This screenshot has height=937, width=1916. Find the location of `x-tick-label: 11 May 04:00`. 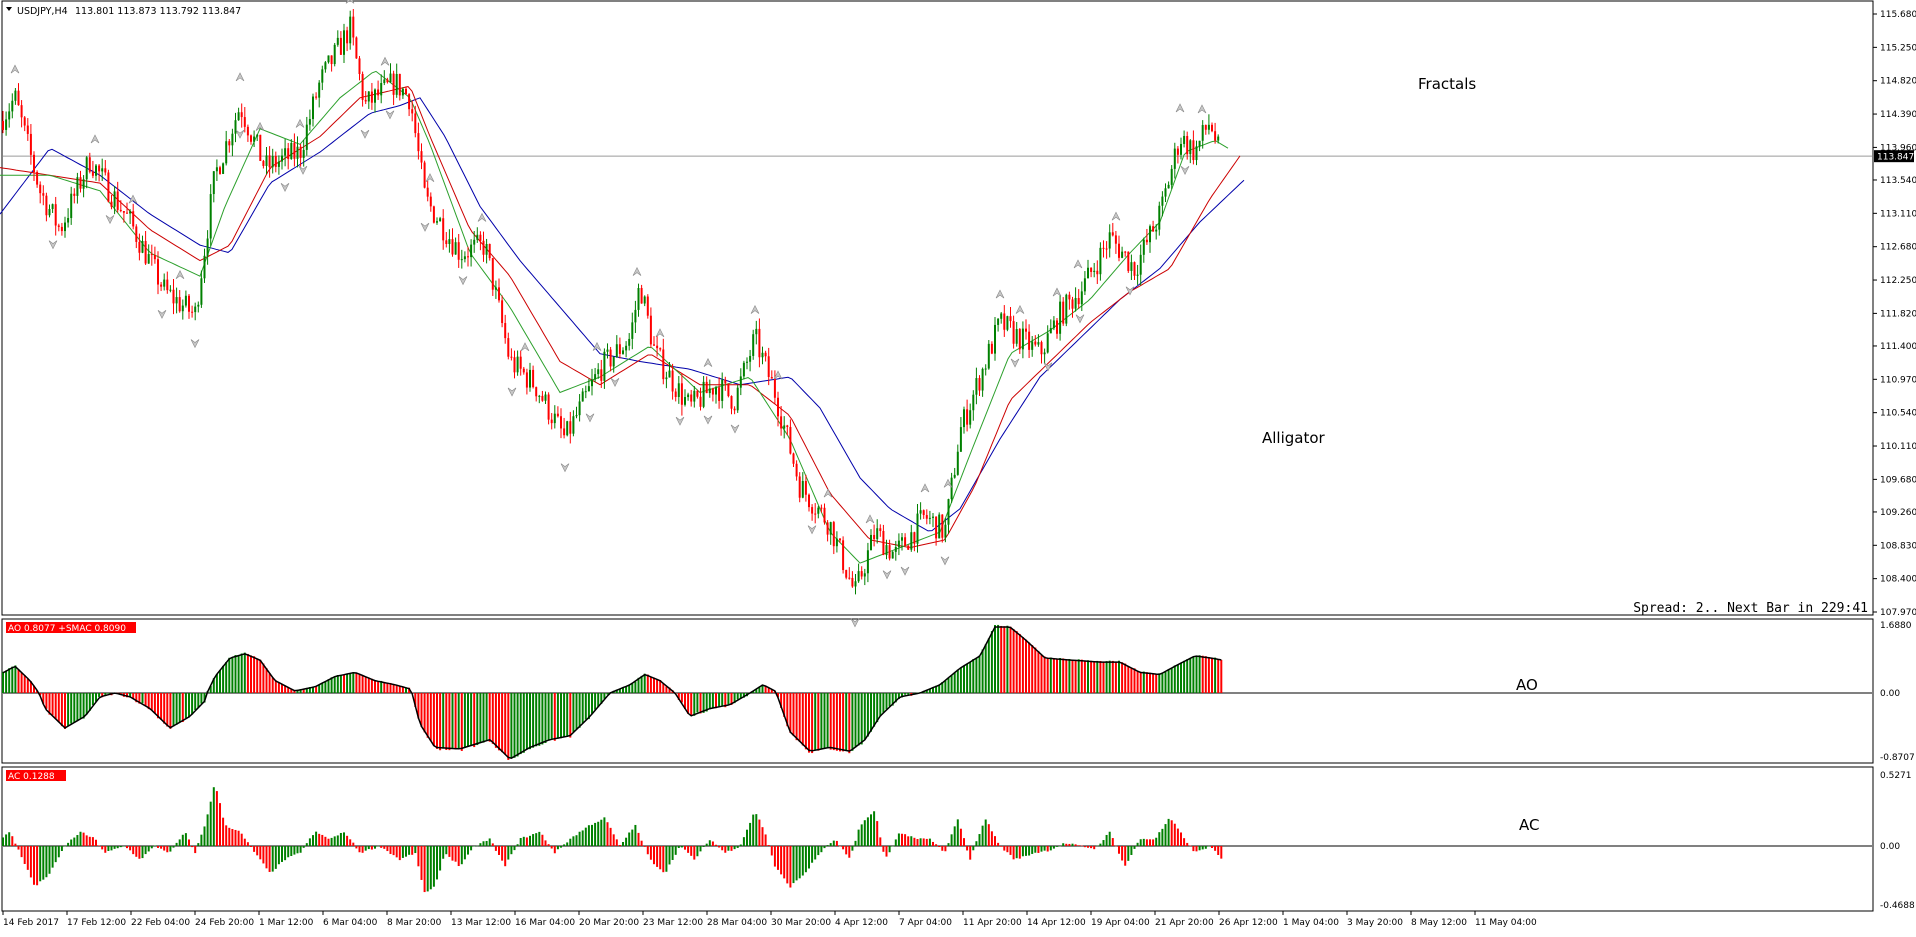

x-tick-label: 11 May 04:00 is located at coordinates (1506, 923).